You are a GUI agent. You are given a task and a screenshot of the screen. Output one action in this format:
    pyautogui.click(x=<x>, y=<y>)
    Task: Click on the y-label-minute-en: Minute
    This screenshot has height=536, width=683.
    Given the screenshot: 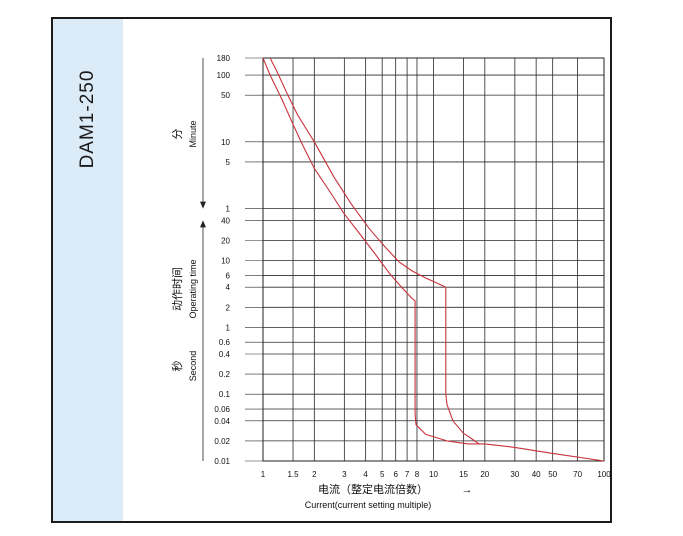 What is the action you would take?
    pyautogui.click(x=193, y=133)
    